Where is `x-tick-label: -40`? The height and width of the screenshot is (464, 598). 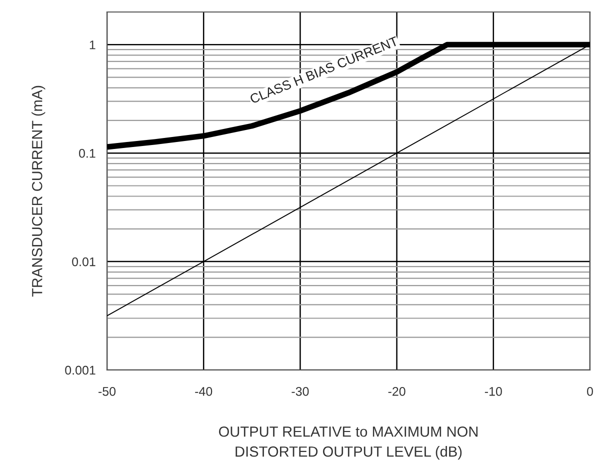
x-tick-label: -40 is located at coordinates (203, 391).